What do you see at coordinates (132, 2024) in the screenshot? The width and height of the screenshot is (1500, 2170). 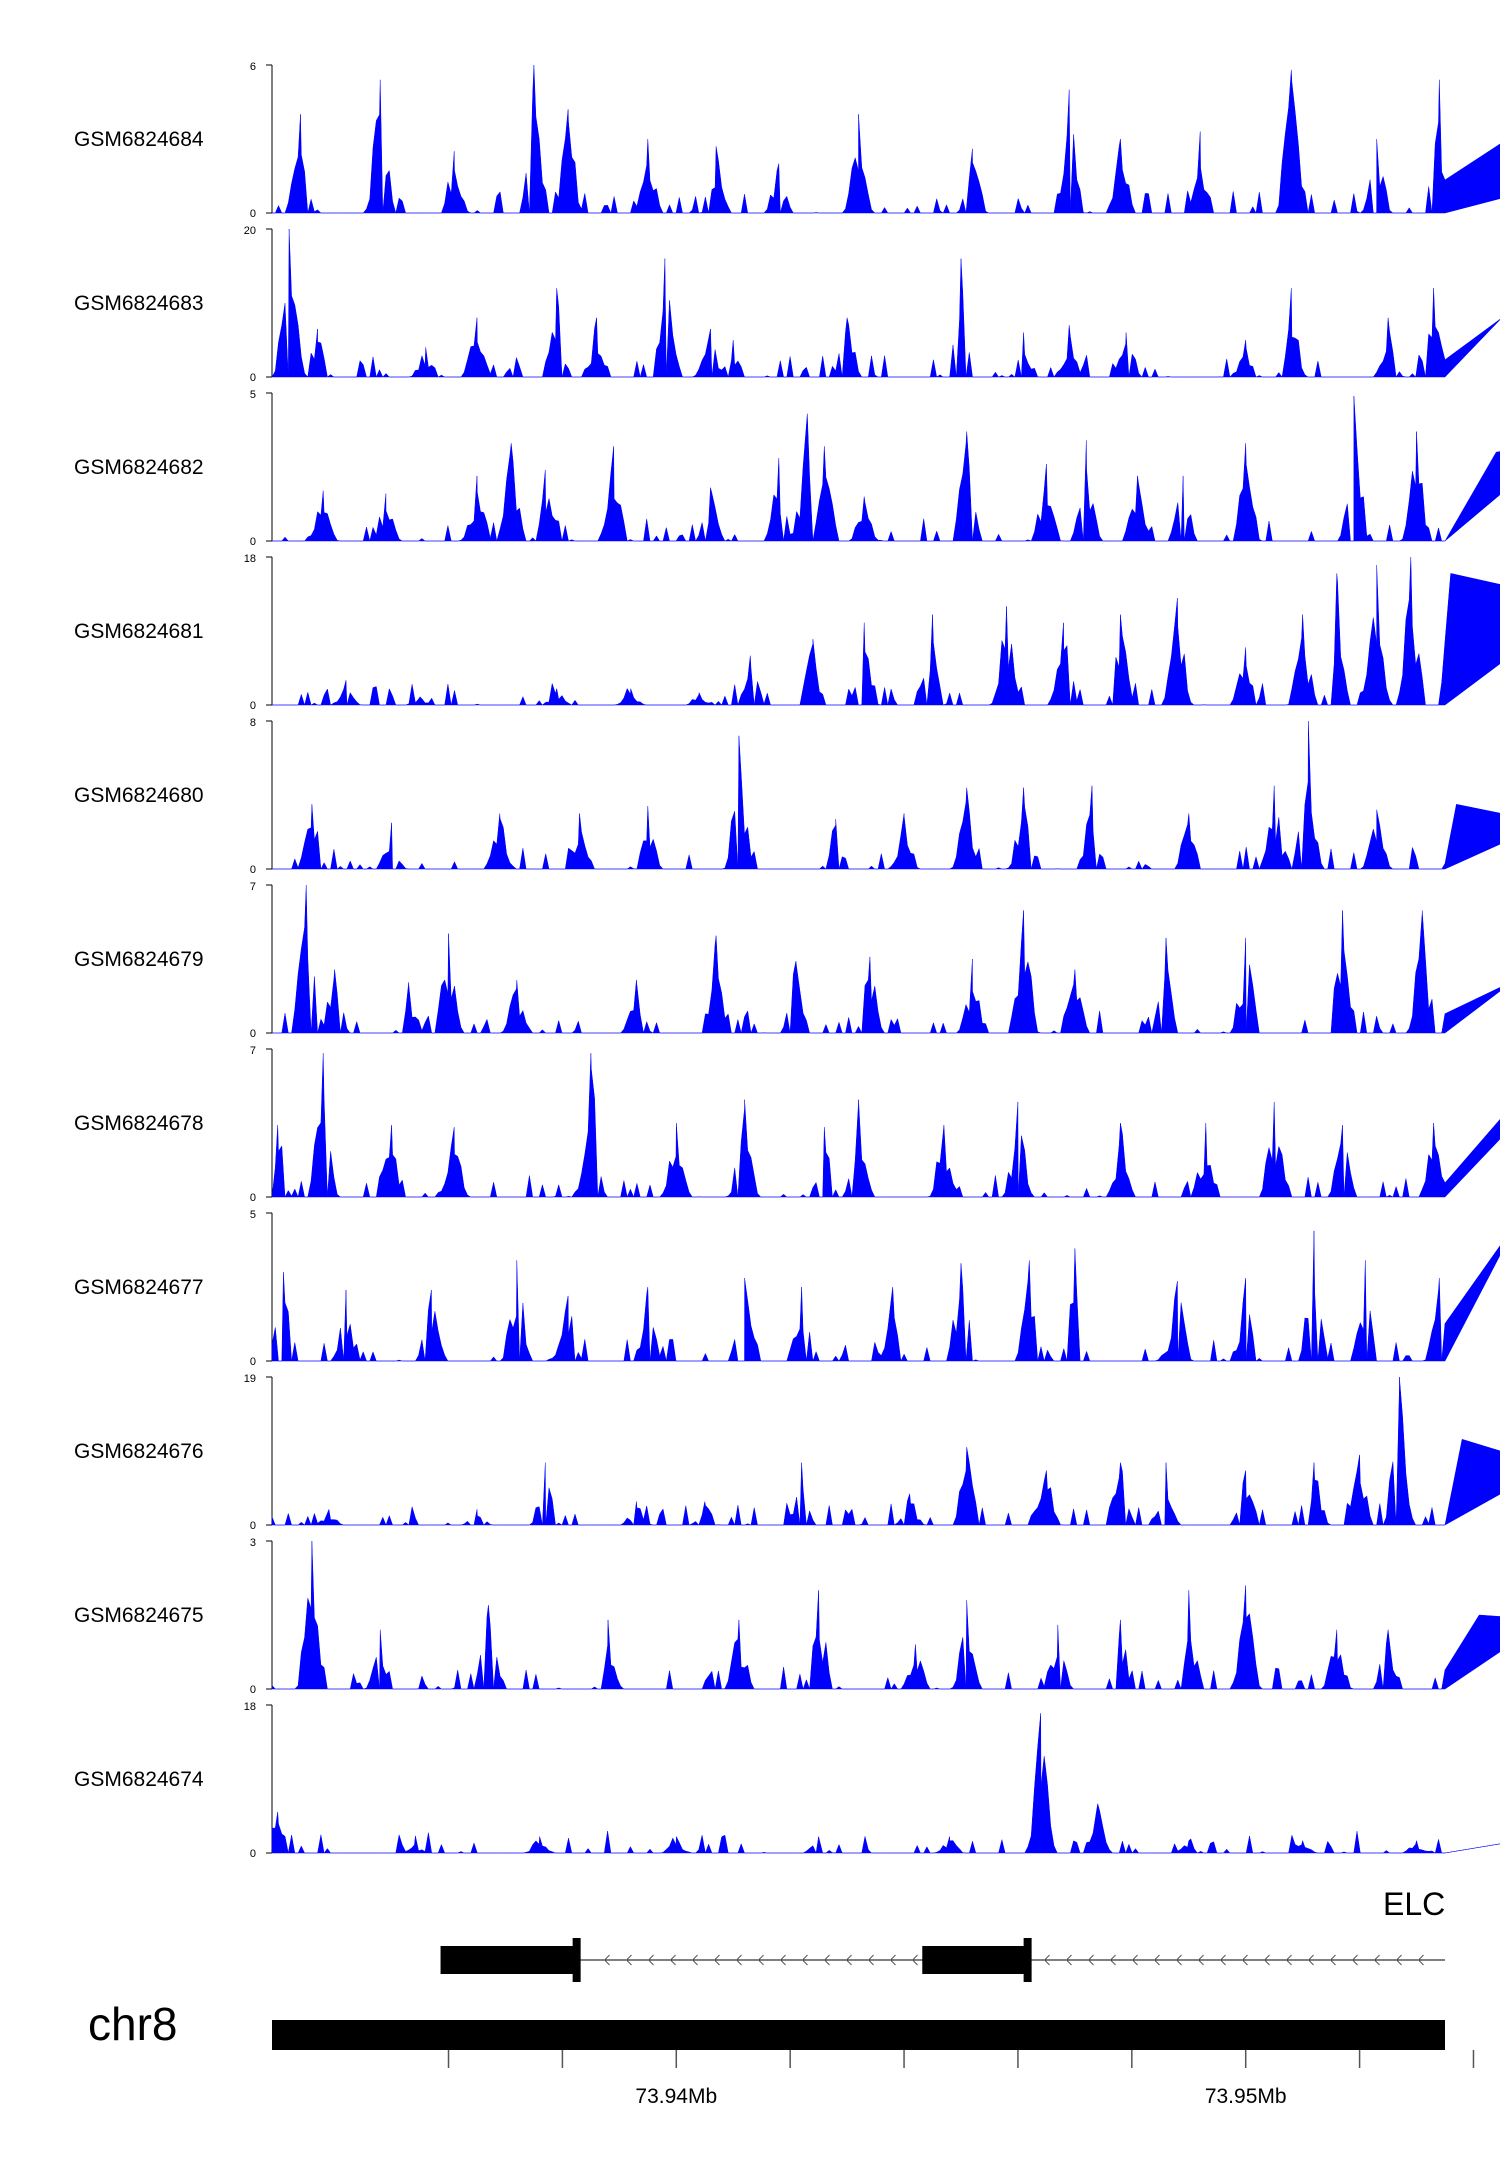 I see `chromosome-label: chr8` at bounding box center [132, 2024].